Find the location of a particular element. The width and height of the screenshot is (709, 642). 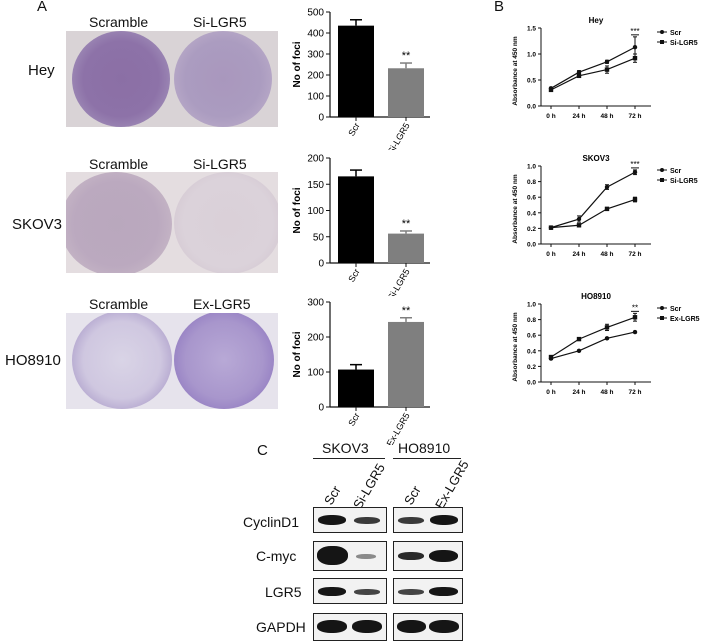

y-tick-label: 0.5 is located at coordinates (531, 81).